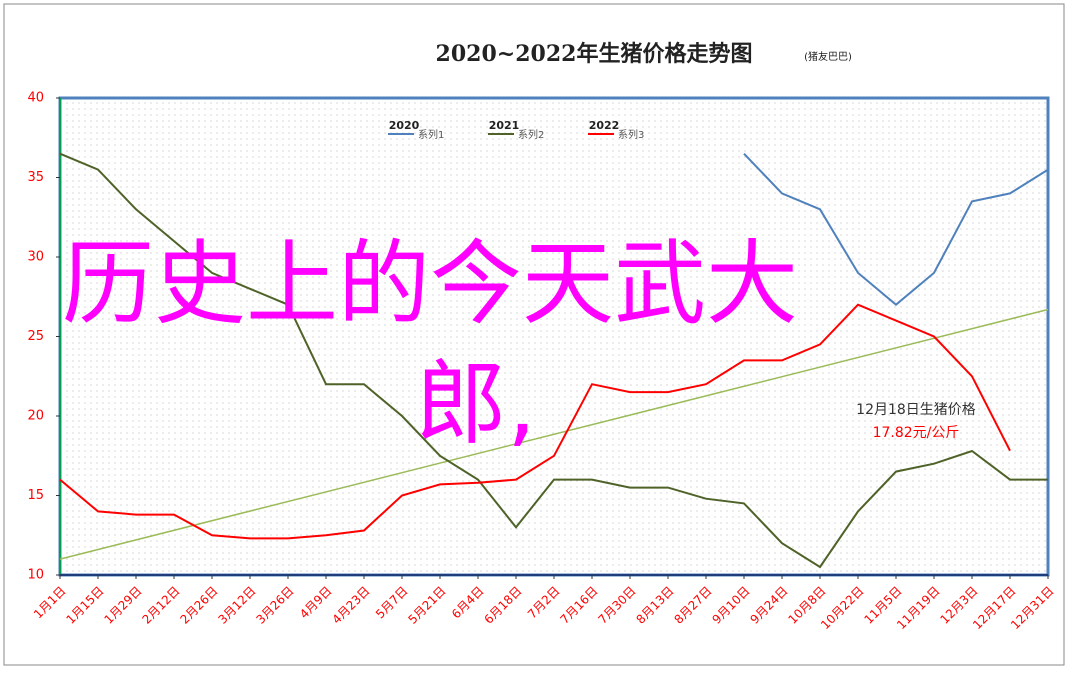 The width and height of the screenshot is (1068, 673). What do you see at coordinates (431, 134) in the screenshot?
I see `legend-label: 系列1` at bounding box center [431, 134].